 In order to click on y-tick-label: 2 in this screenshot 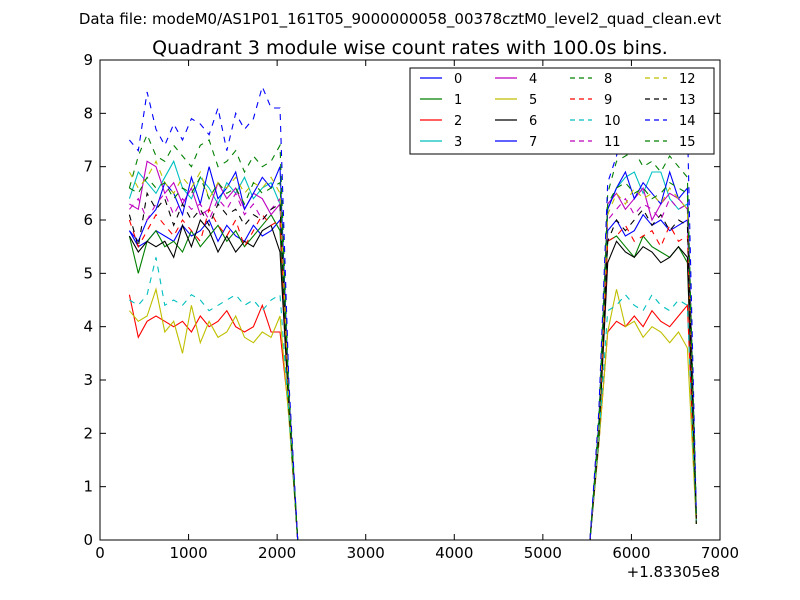, I will do `click(88, 433)`.